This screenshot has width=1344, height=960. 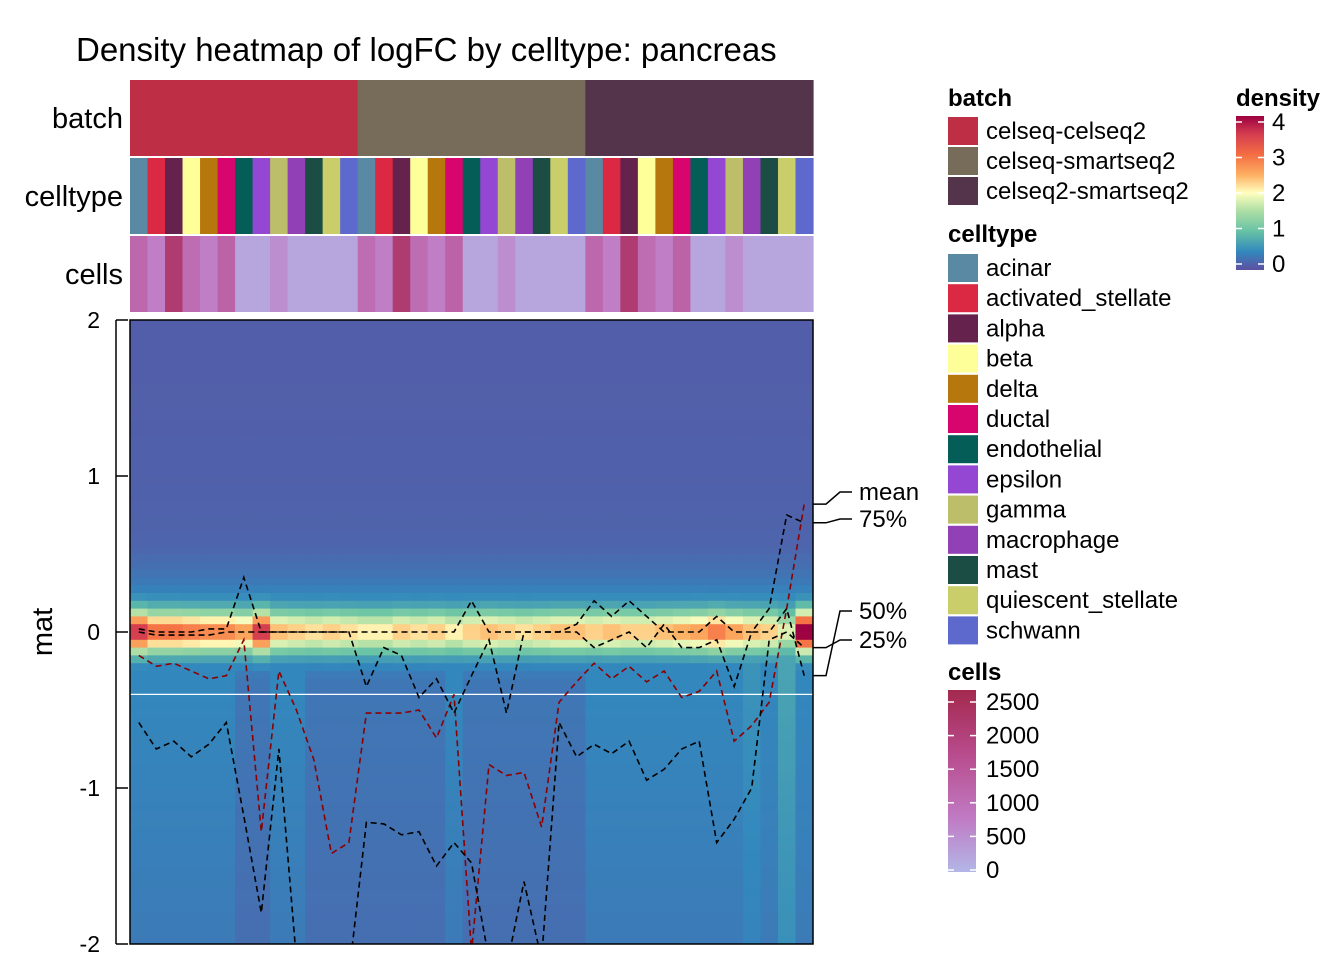 What do you see at coordinates (1087, 191) in the screenshot?
I see `batch-legend-label: celseq2-smartseq2` at bounding box center [1087, 191].